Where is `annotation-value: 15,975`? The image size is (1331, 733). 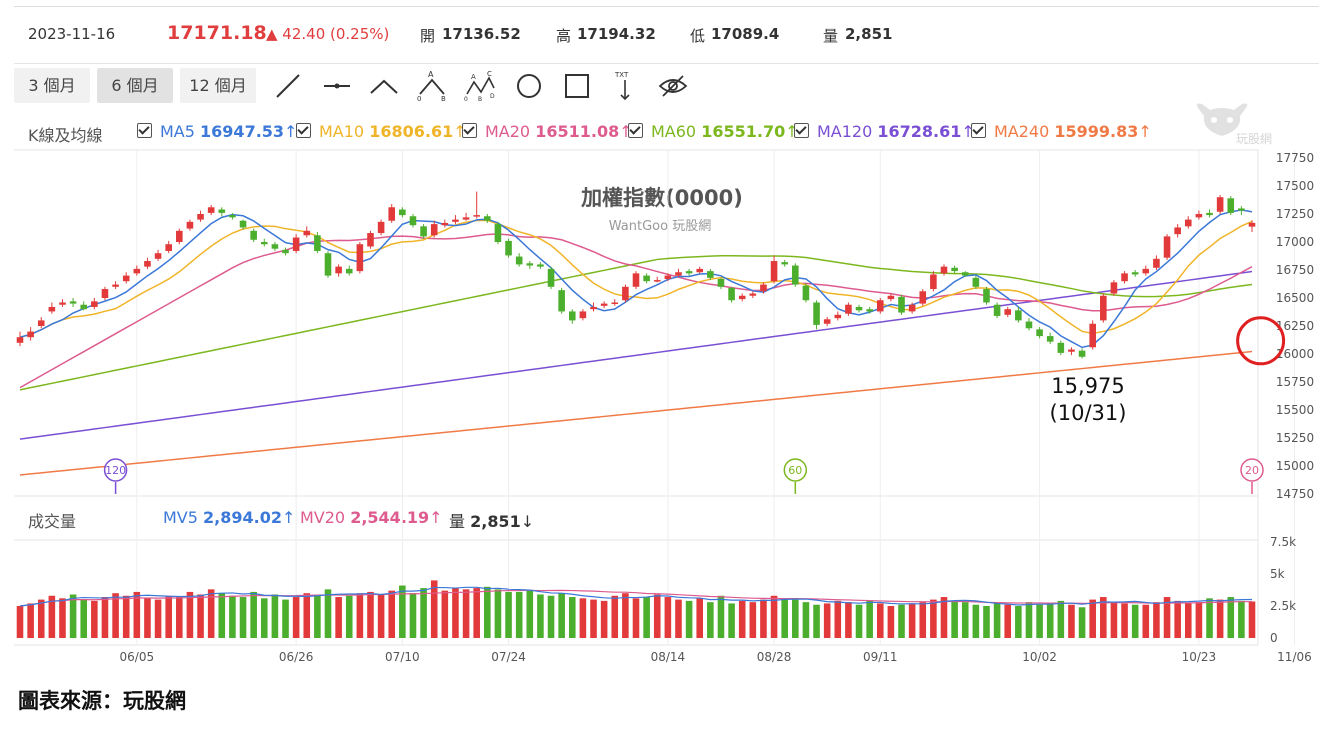 annotation-value: 15,975 is located at coordinates (1087, 386).